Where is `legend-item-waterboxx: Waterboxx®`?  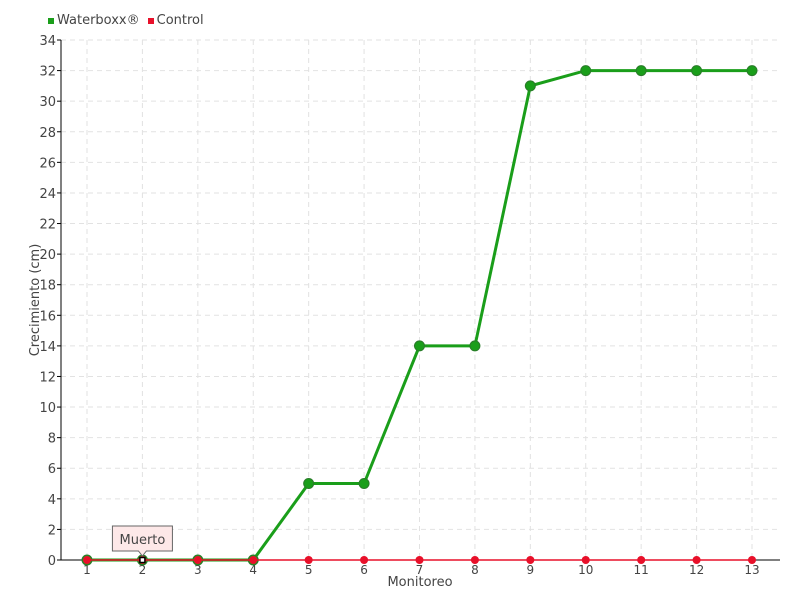 legend-item-waterboxx: Waterboxx® is located at coordinates (94, 20).